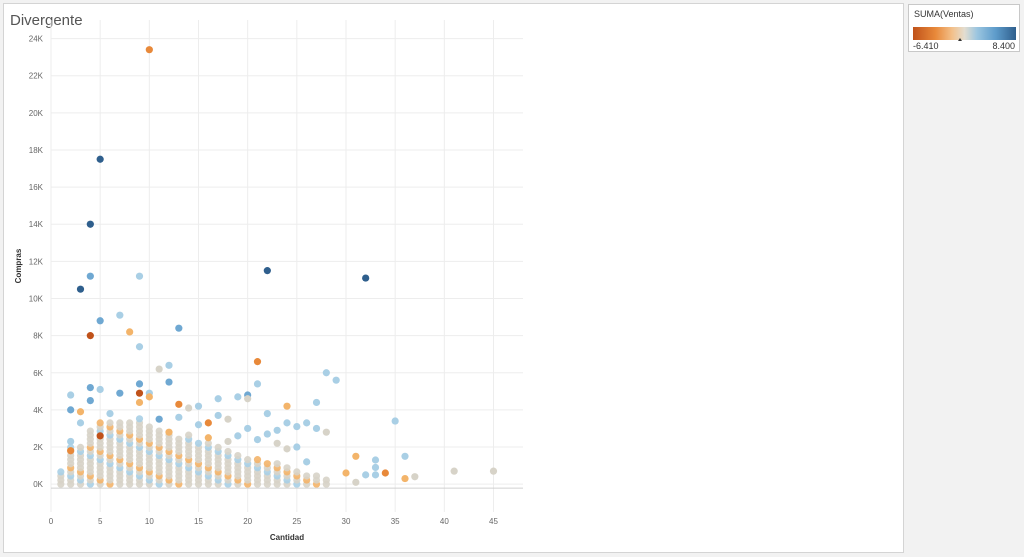  Describe the element at coordinates (36, 224) in the screenshot. I see `y-tick-label: 14K` at that location.